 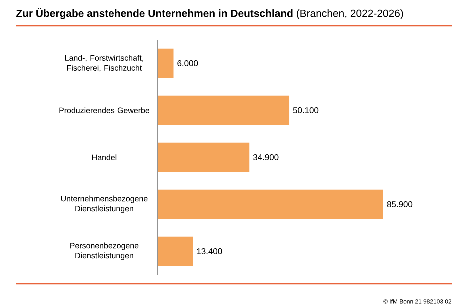 What do you see at coordinates (210, 14) in the screenshot?
I see `chart-title: Zur Übergabe anstehende Unternehmen in Deutschland (Branchen, 2022-2026)` at bounding box center [210, 14].